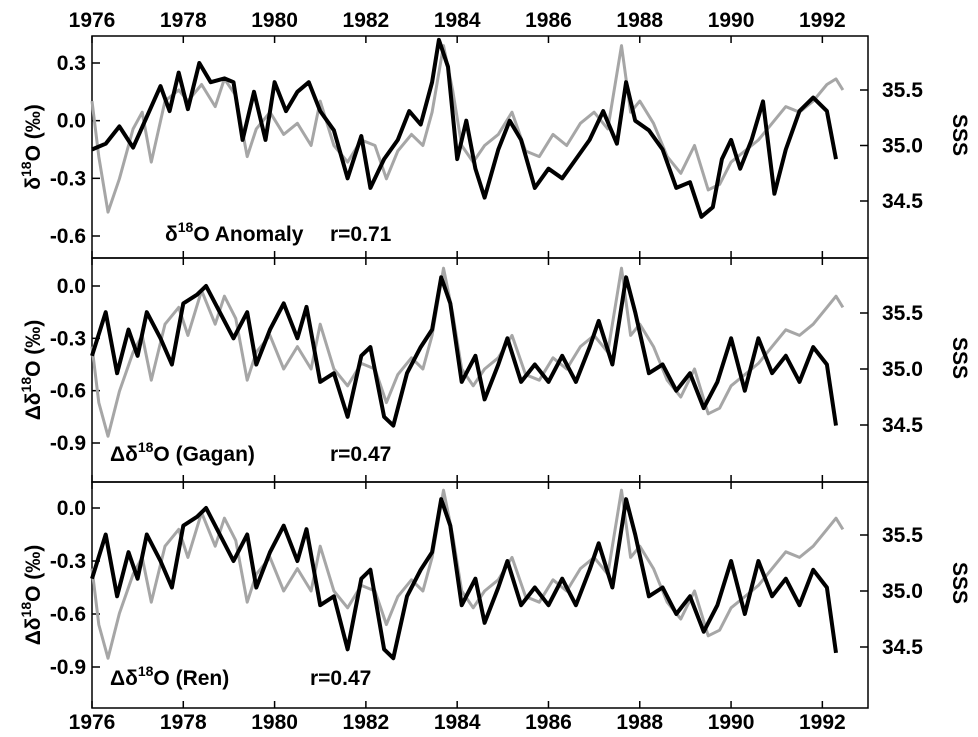 The height and width of the screenshot is (737, 978). What do you see at coordinates (169, 676) in the screenshot?
I see `series-annotation: Δδ18O (Ren)` at bounding box center [169, 676].